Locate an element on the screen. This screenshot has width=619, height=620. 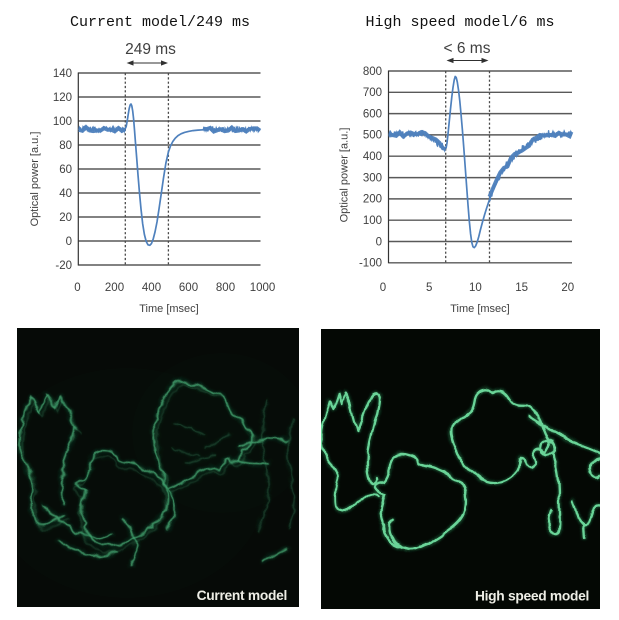
svg-text: 700 is located at coordinates (372, 93).